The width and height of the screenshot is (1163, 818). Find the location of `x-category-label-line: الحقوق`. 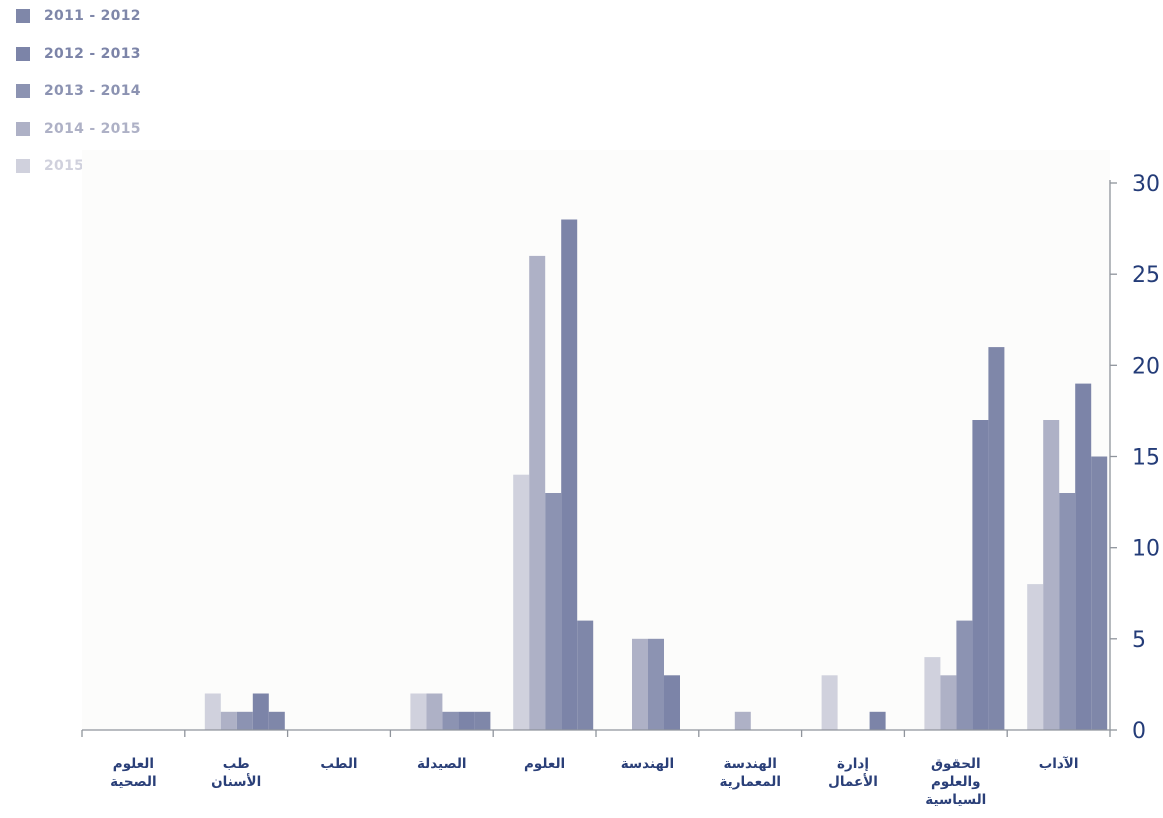

x-category-label-line: الحقوق is located at coordinates (956, 764).